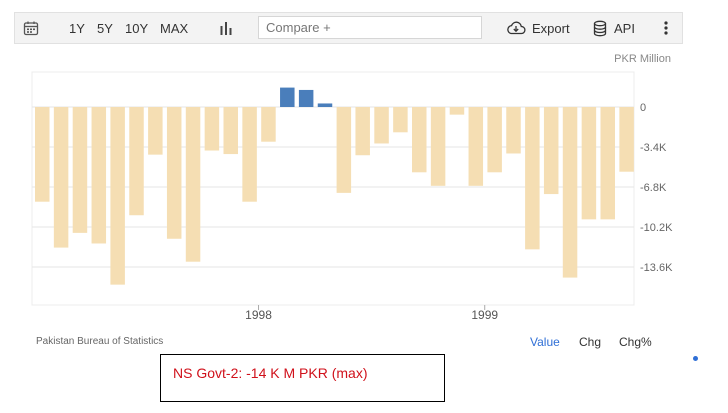  I want to click on tab-value: Value, so click(545, 342).